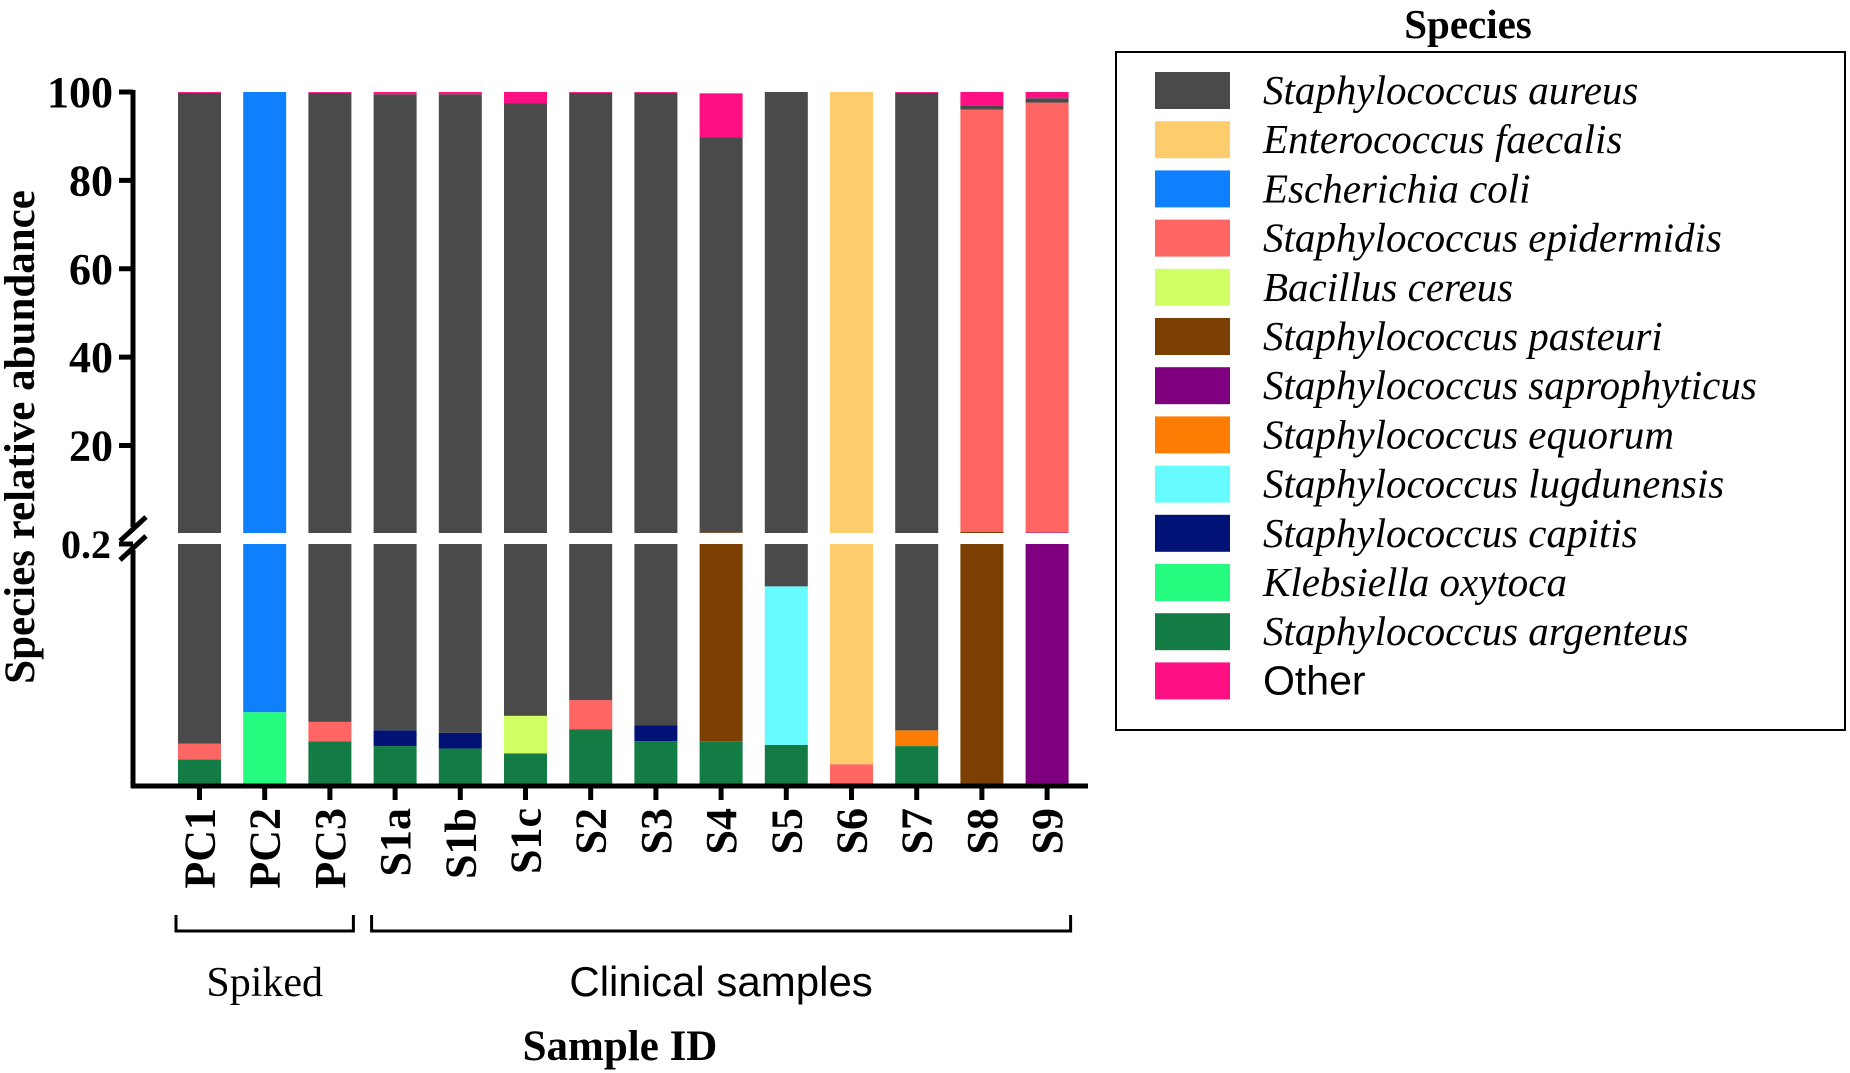 The height and width of the screenshot is (1073, 1850). What do you see at coordinates (656, 92) in the screenshot?
I see `bar-segment-s3-other` at bounding box center [656, 92].